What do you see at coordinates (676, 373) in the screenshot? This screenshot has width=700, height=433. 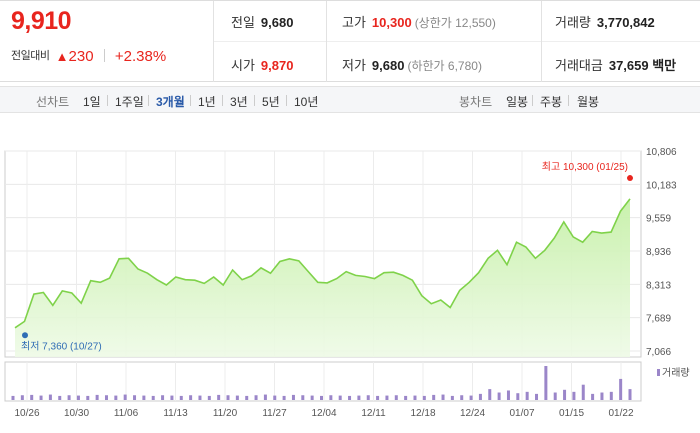 I see `volume-legend-label: 거래량` at bounding box center [676, 373].